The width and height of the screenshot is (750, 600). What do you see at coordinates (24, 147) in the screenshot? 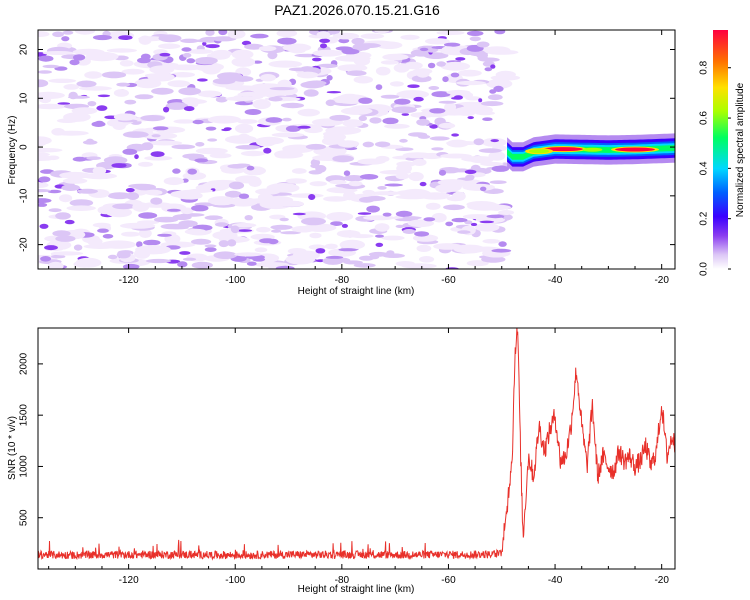
I see `heatmap-ytick-label: 0` at bounding box center [24, 147].